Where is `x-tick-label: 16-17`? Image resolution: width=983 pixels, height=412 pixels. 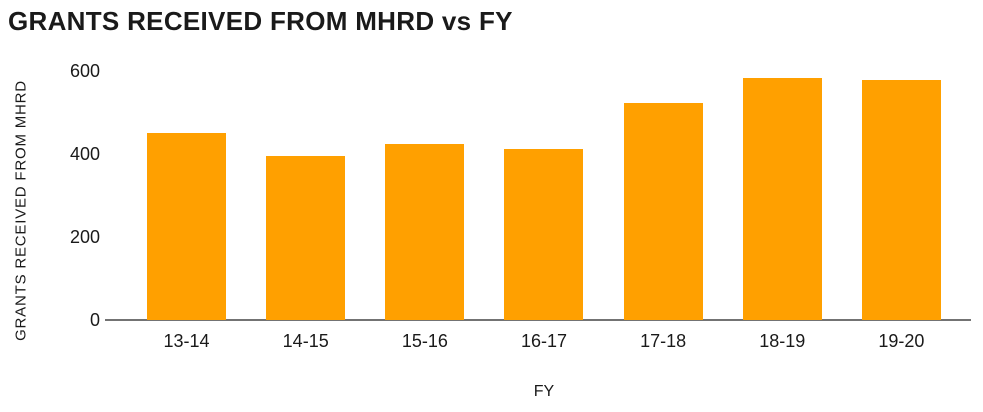 x-tick-label: 16-17 is located at coordinates (543, 341).